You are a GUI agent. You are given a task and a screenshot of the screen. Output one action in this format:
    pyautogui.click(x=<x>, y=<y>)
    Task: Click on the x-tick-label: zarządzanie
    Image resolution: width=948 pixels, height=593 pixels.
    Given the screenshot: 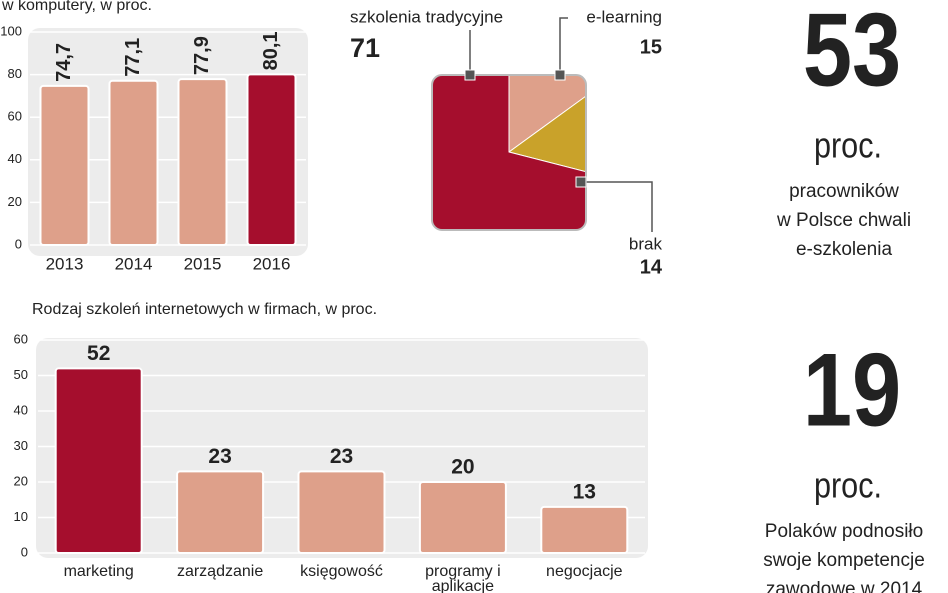 What is the action you would take?
    pyautogui.click(x=220, y=572)
    